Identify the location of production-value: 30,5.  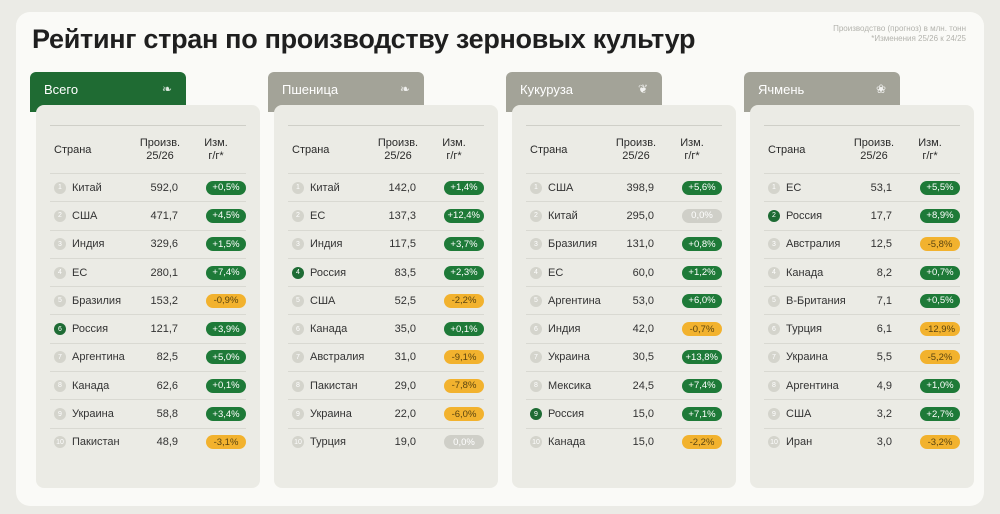
(643, 357).